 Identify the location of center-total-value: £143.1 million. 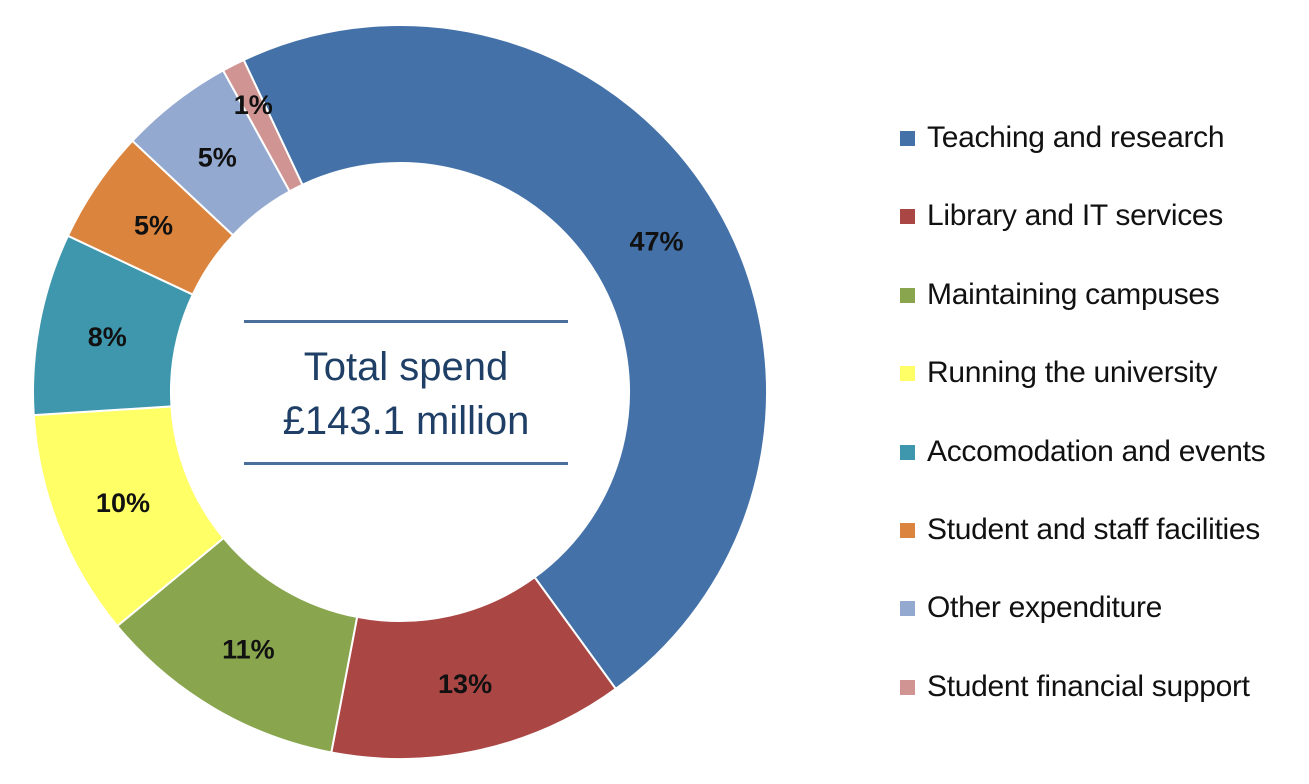
(406, 421).